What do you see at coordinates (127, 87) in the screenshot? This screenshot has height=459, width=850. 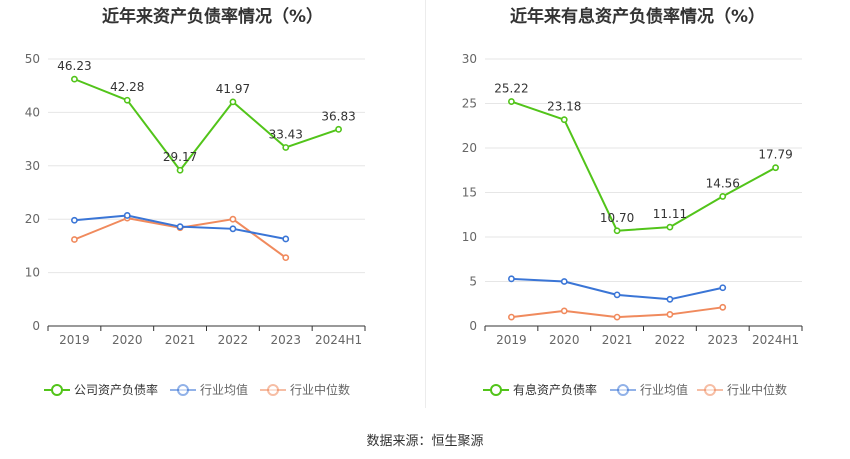 I see `data-label: 42.28` at bounding box center [127, 87].